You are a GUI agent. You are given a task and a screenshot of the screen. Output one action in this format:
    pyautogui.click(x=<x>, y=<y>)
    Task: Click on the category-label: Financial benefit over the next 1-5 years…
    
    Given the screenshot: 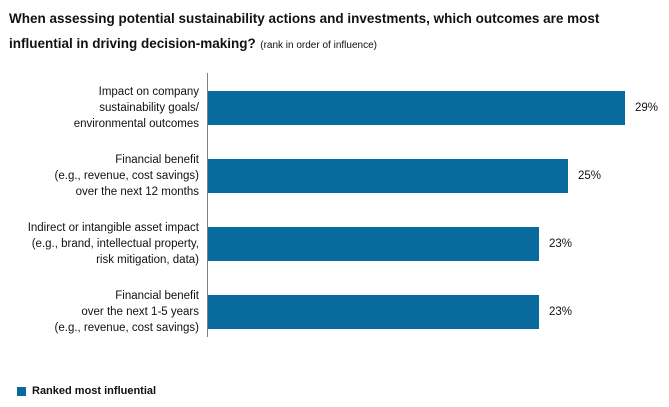 What is the action you would take?
    pyautogui.click(x=126, y=312)
    